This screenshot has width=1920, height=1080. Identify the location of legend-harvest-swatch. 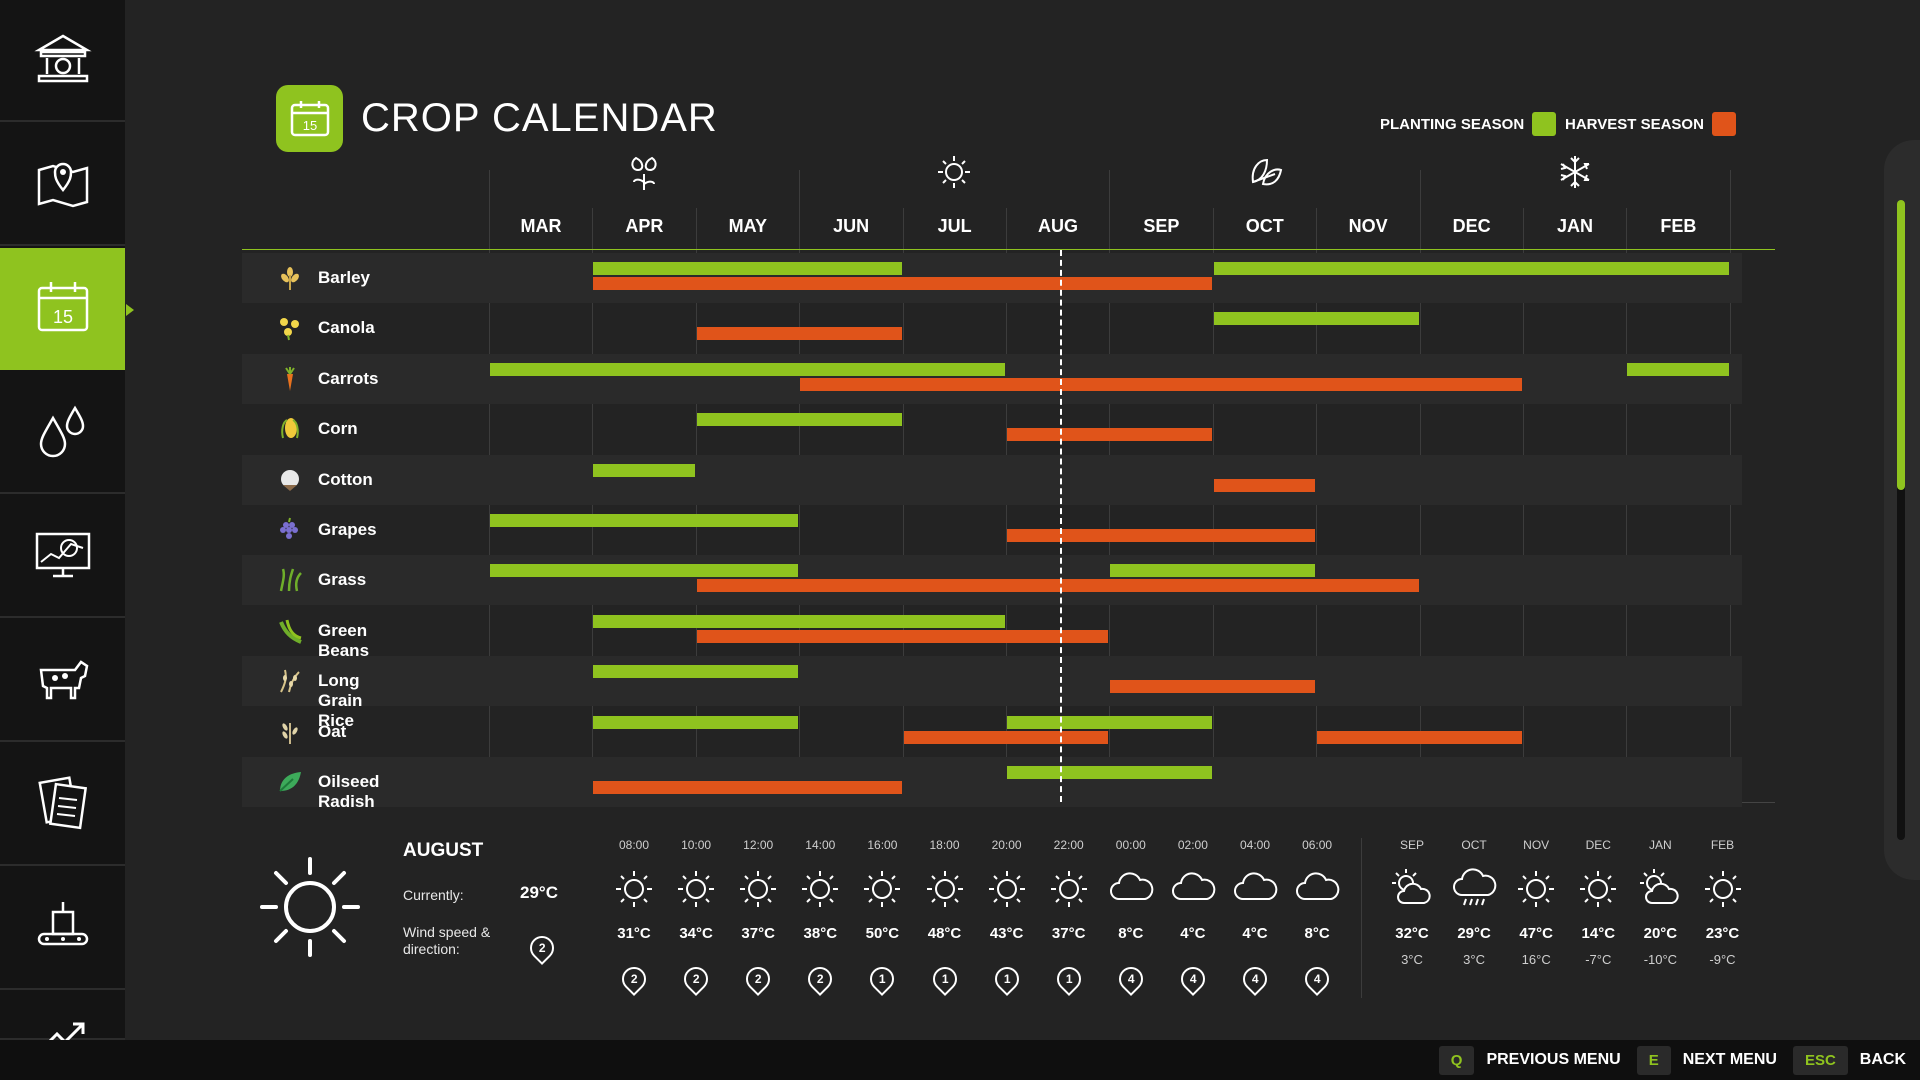
(1723, 124).